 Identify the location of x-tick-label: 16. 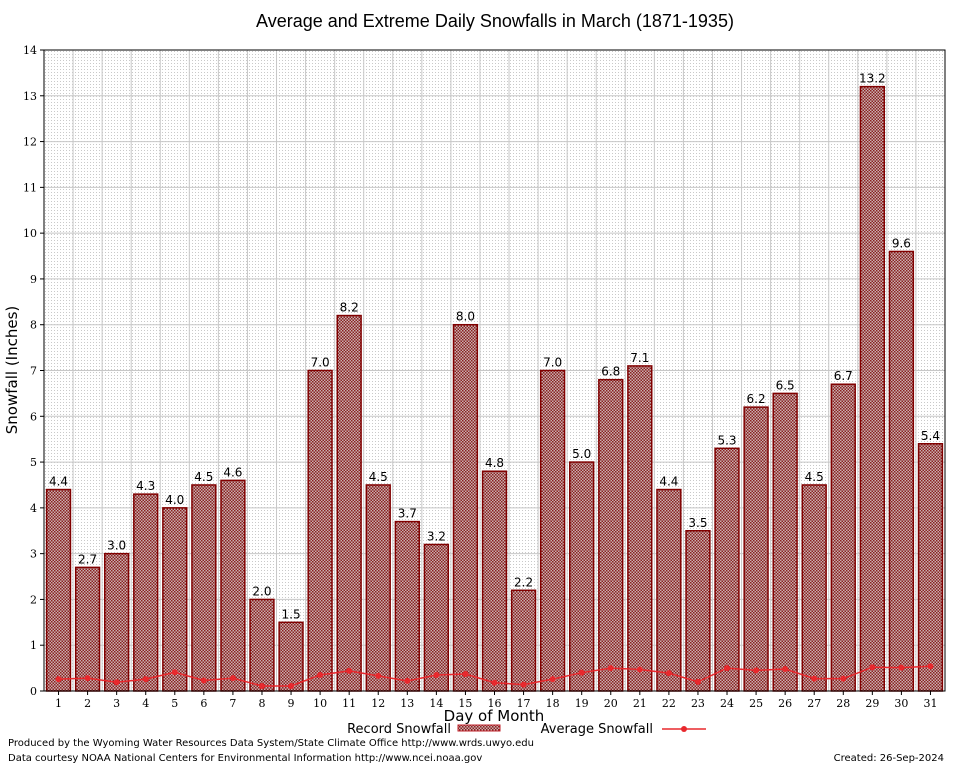
(495, 703).